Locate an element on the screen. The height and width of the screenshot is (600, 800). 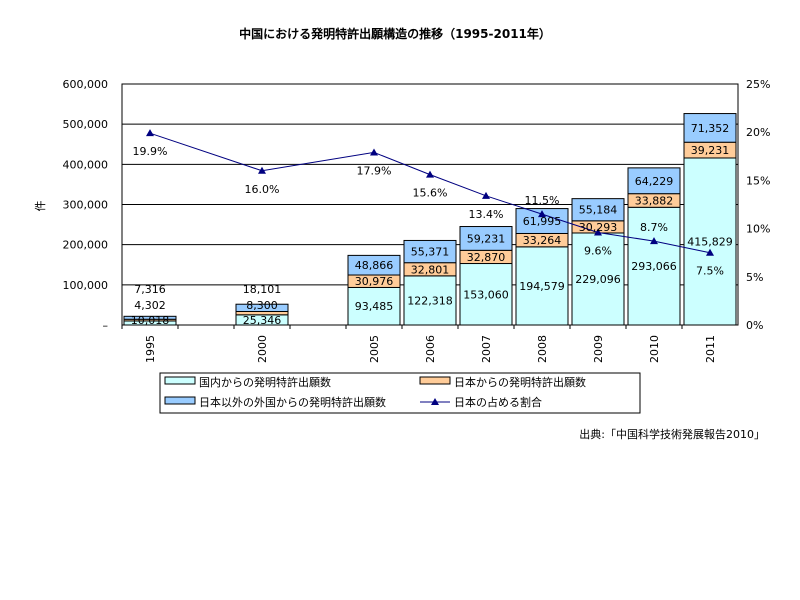
bar-data-label: 33,264 is located at coordinates (542, 240).